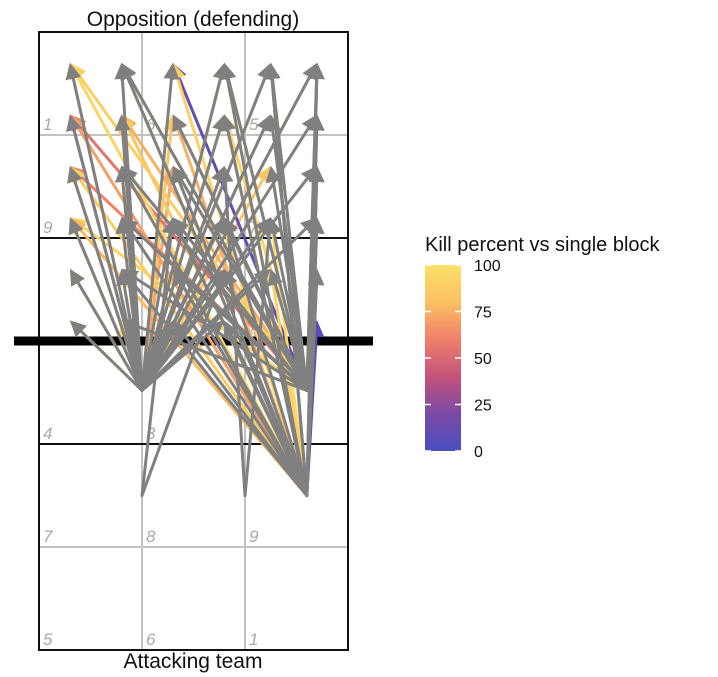 Image resolution: width=718 pixels, height=677 pixels. I want to click on zone-label: 8, so click(151, 536).